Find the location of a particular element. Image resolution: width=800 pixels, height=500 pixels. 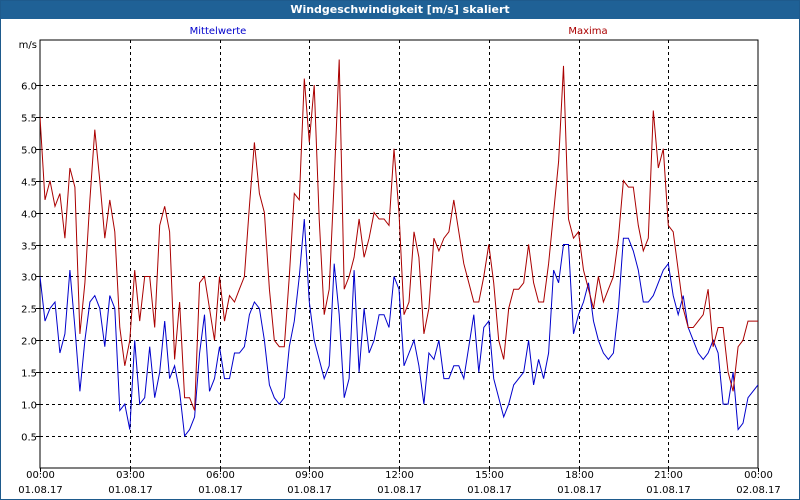

window-title: Windgeschwindigkeit [m/s] skaliert is located at coordinates (400, 10).